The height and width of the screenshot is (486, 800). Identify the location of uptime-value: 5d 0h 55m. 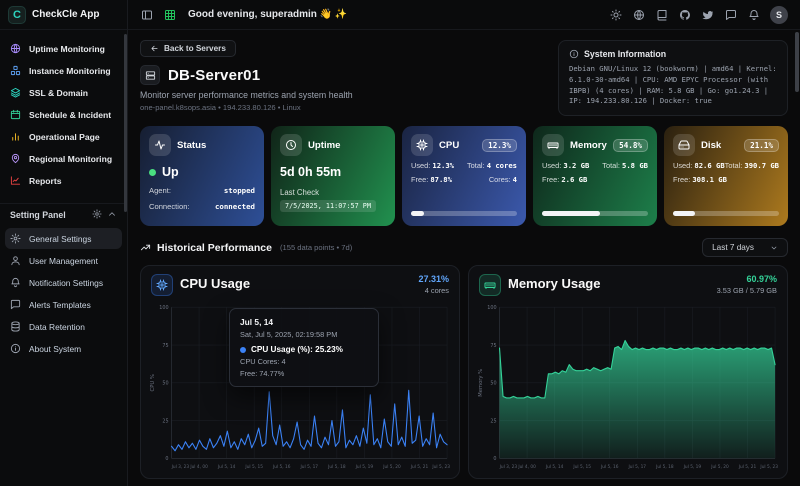
(311, 172).